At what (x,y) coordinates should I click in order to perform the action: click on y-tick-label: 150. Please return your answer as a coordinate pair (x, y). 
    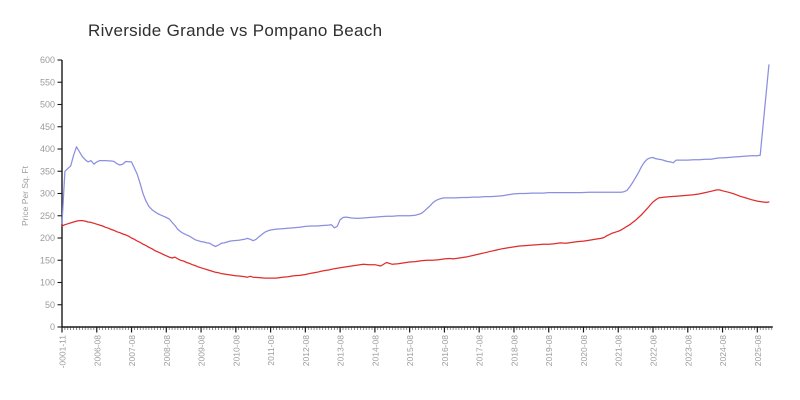
    Looking at the image, I should click on (47, 260).